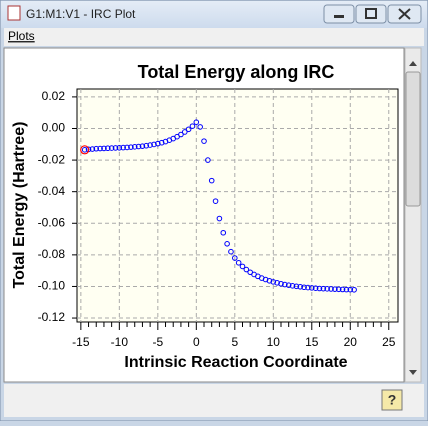 This screenshot has width=428, height=426. I want to click on x-tick-label: 5, so click(234, 342).